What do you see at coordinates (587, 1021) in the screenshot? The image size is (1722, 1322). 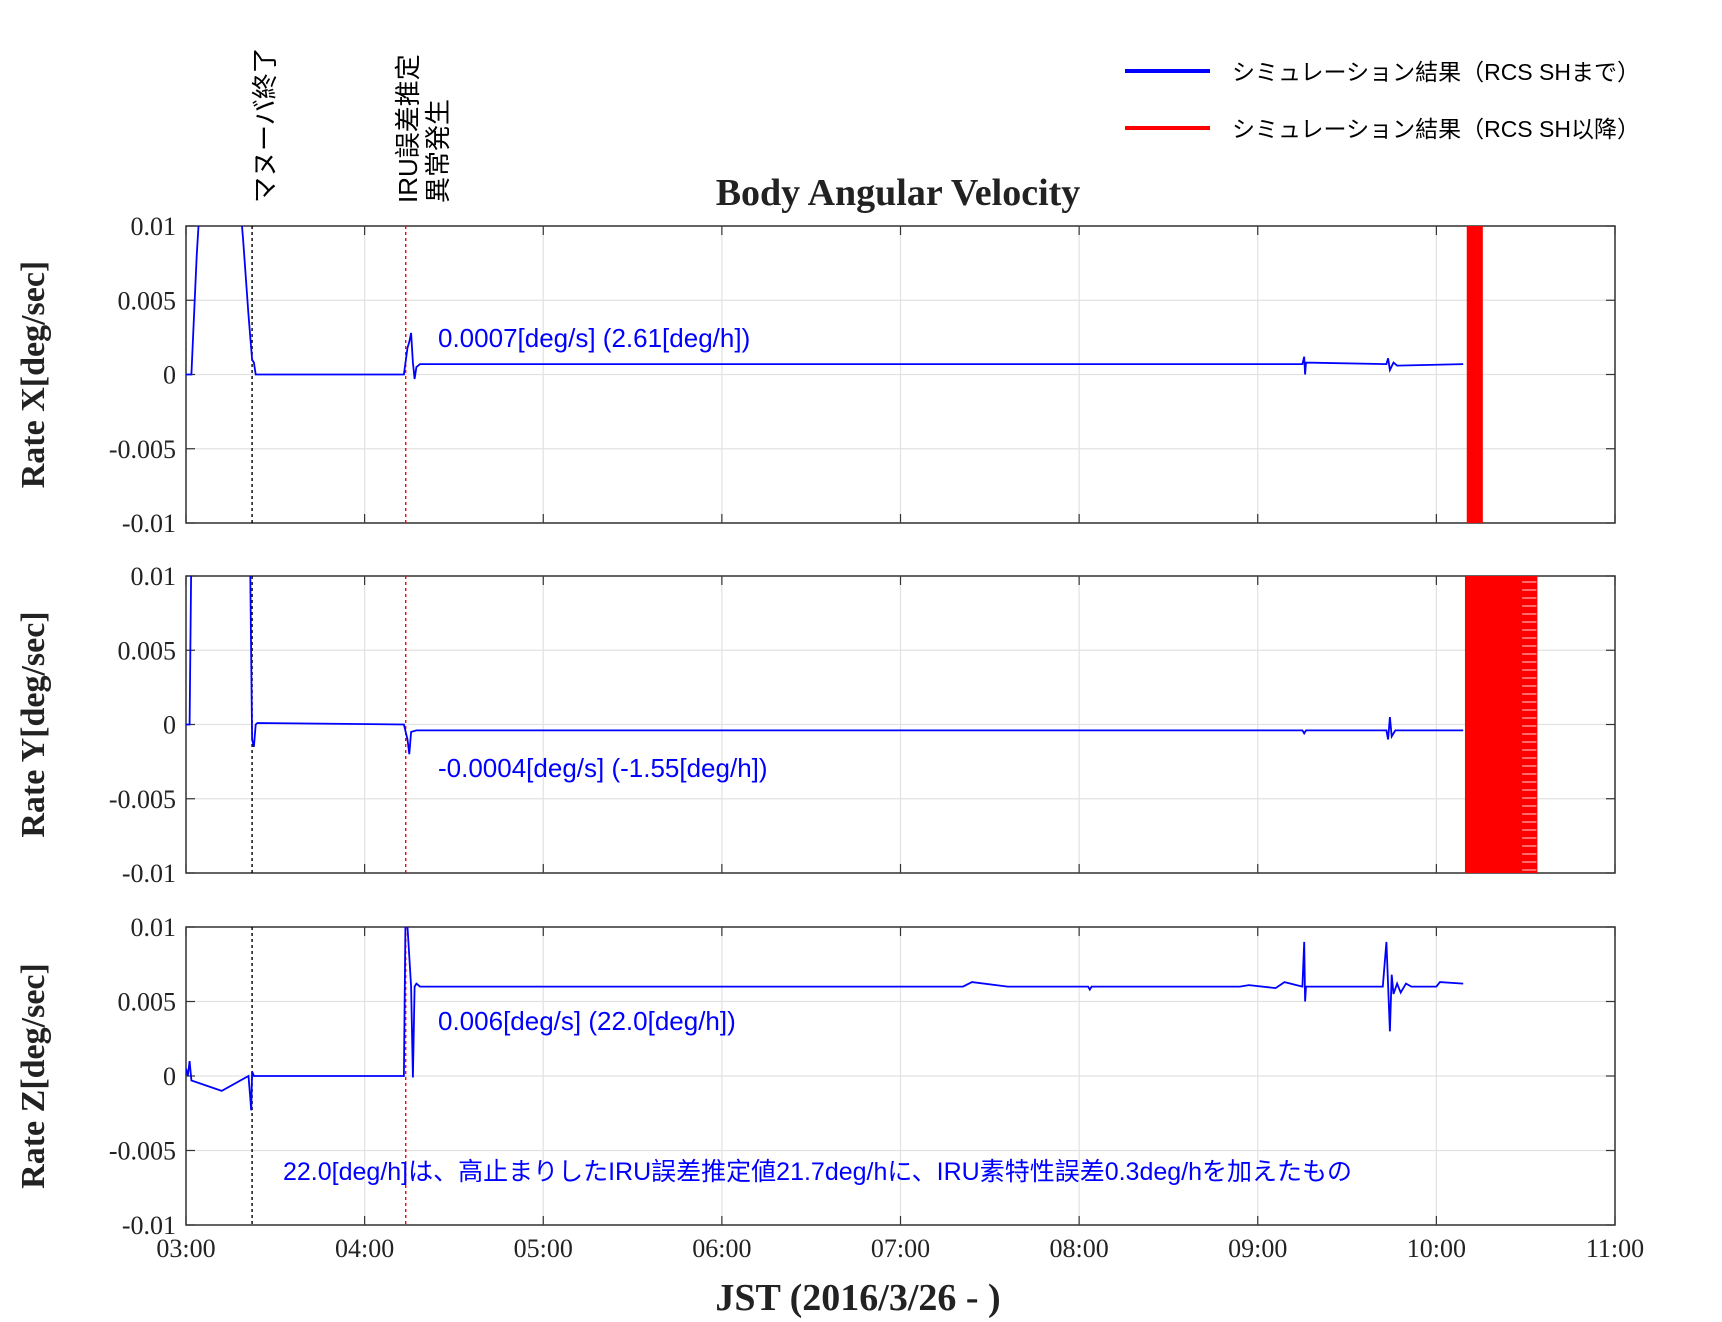 I see `annotation-rate-z: 0.006[deg/s] (22.0[deg/h])` at bounding box center [587, 1021].